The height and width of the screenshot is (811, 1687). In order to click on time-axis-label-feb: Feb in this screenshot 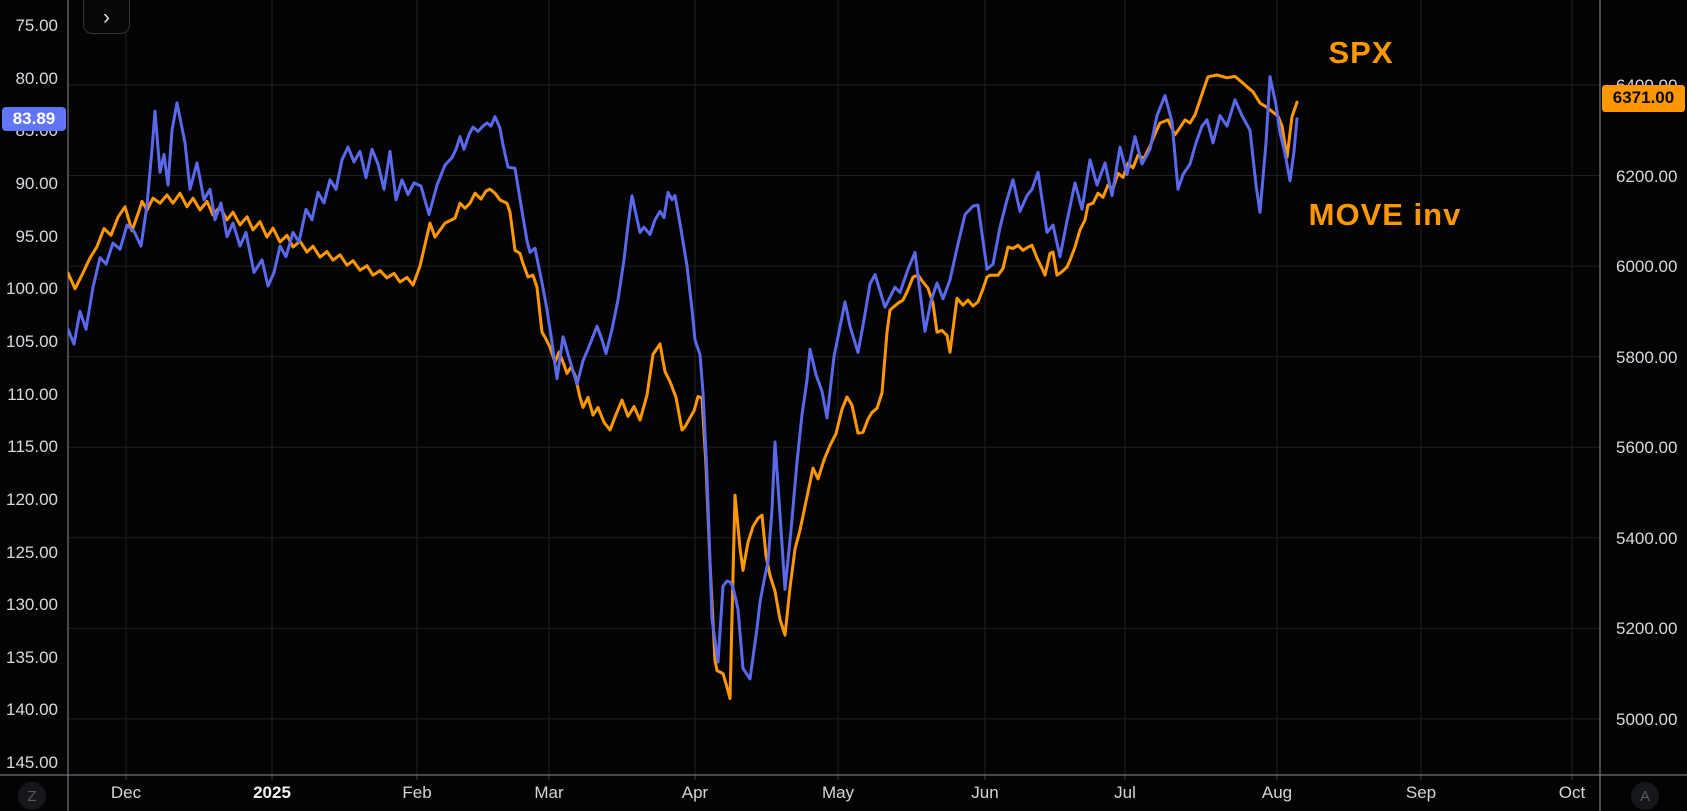, I will do `click(417, 792)`.